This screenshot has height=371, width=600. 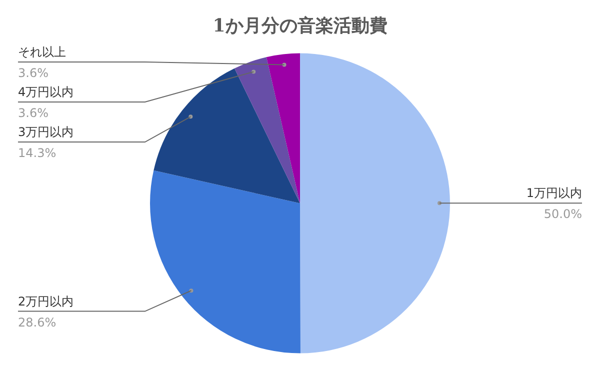 What do you see at coordinates (37, 322) in the screenshot?
I see `data-label: 28.6%` at bounding box center [37, 322].